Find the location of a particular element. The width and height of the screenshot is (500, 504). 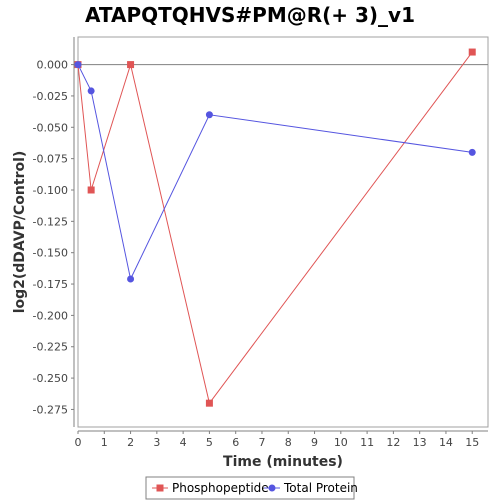

legend: Phosphopeptide Total Protein is located at coordinates (251, 488).